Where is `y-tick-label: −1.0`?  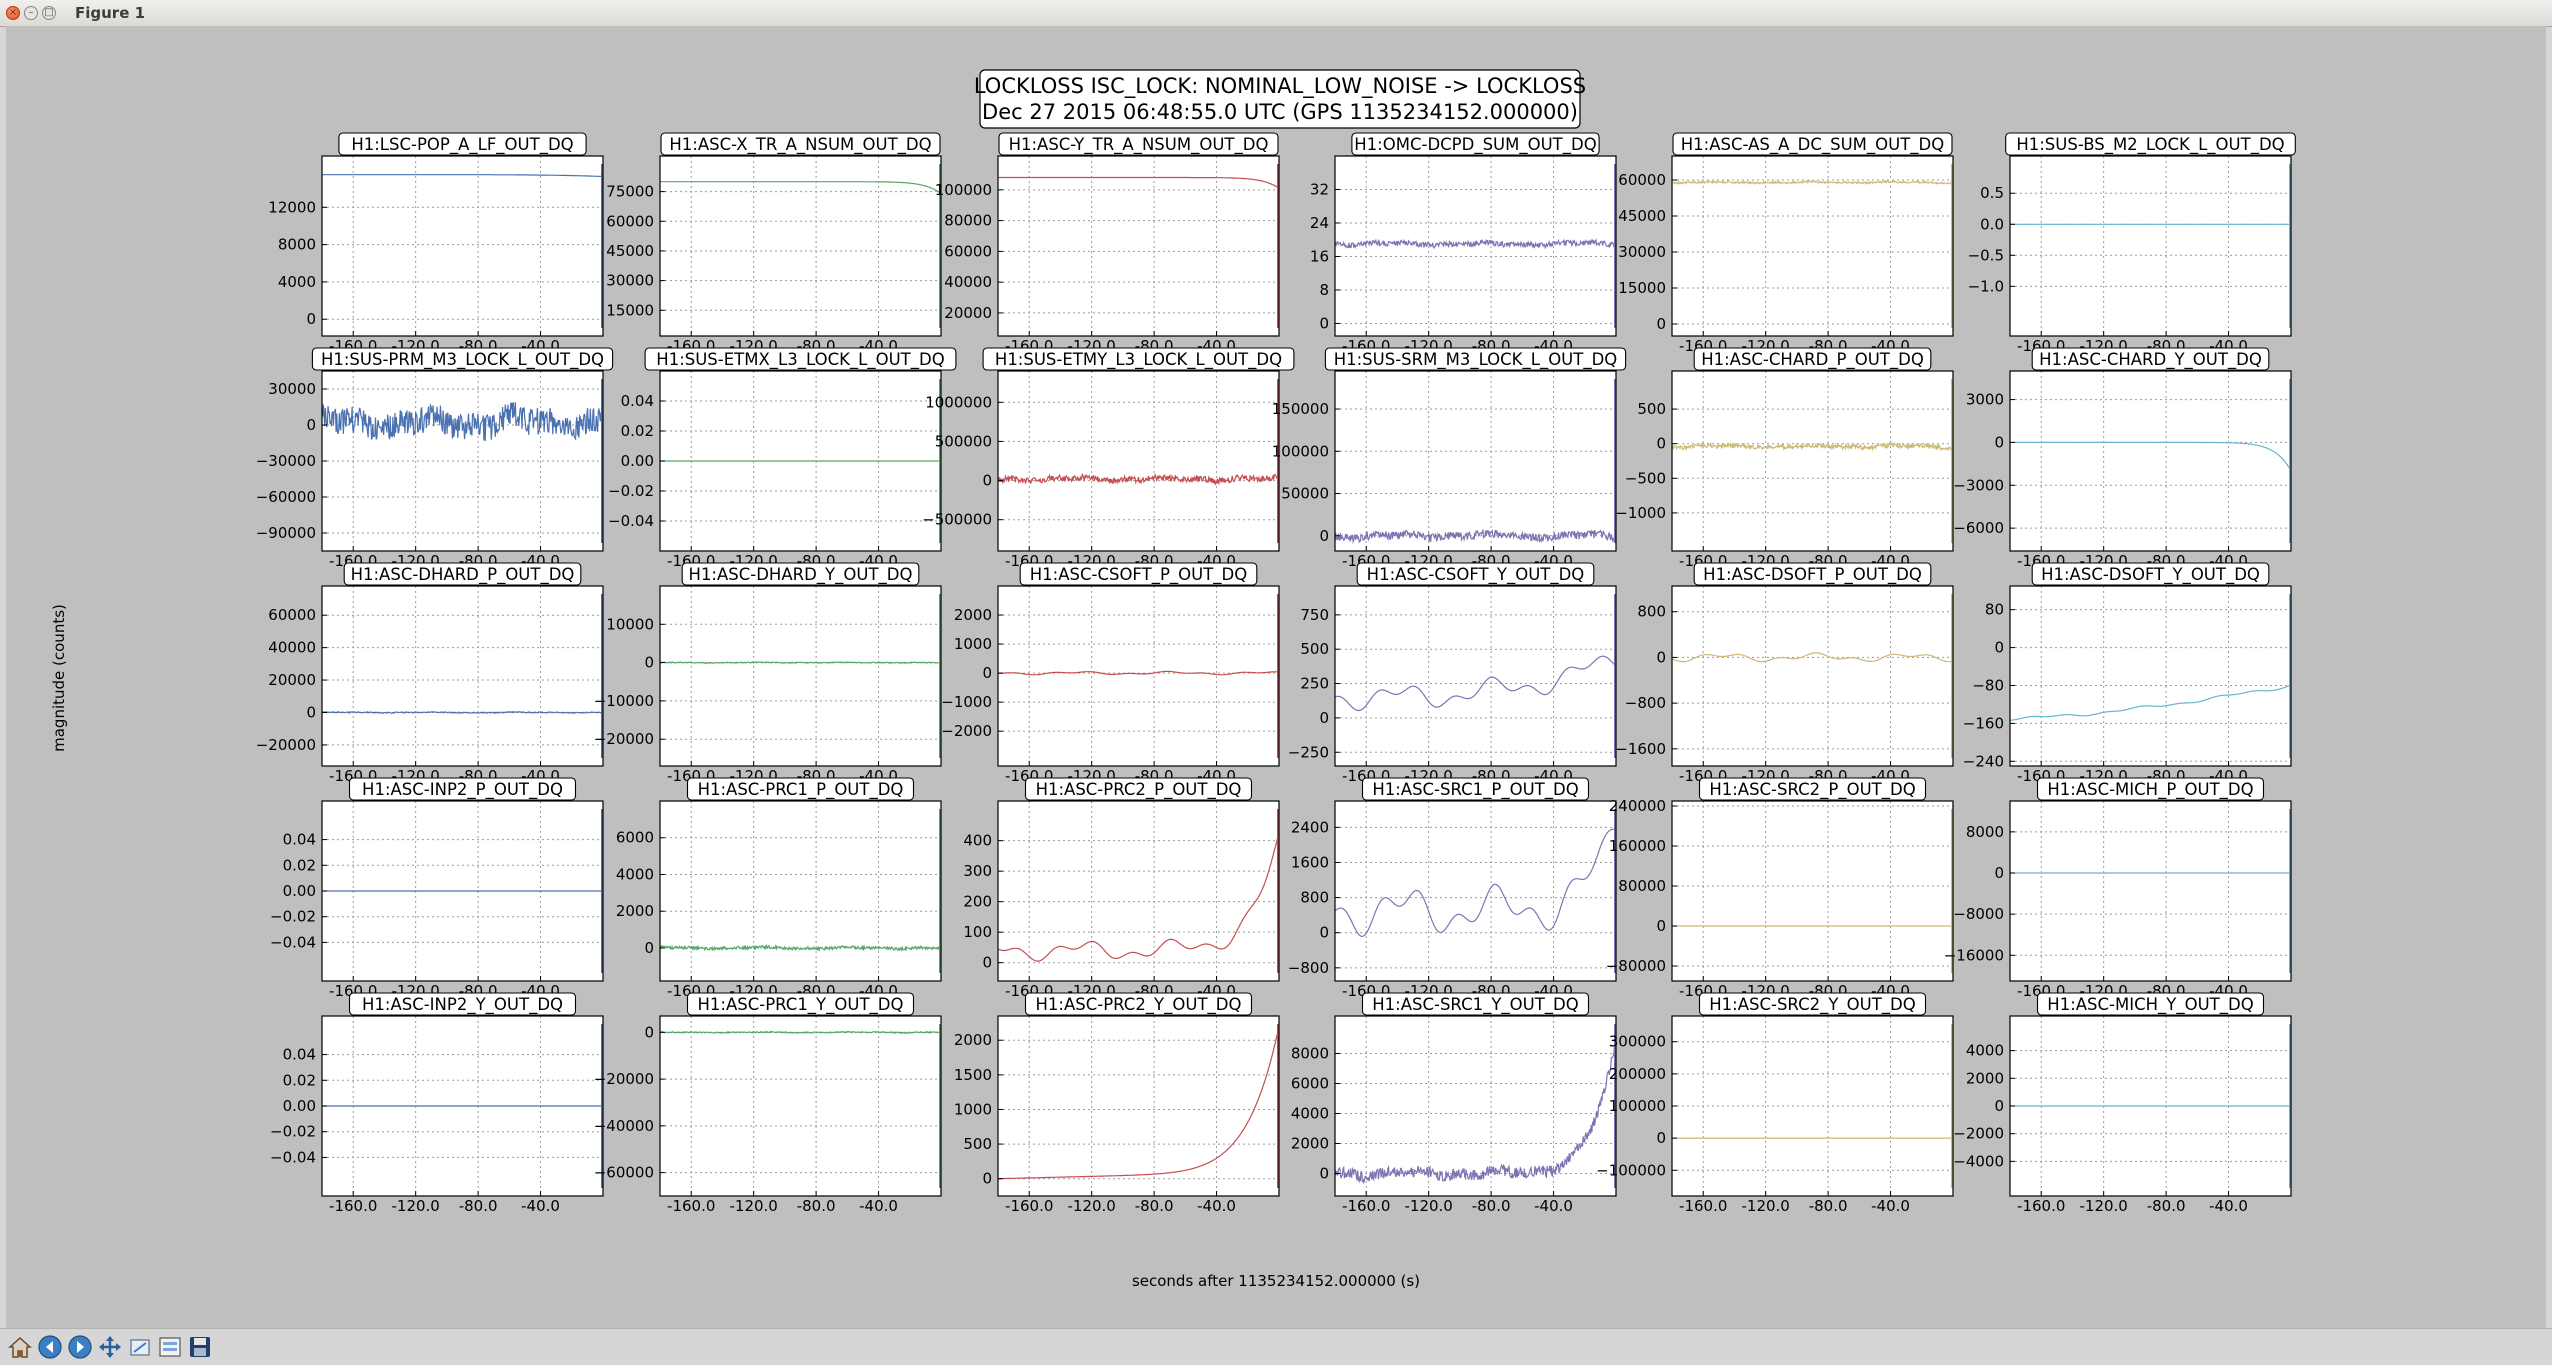
y-tick-label: −1.0 is located at coordinates (1986, 286).